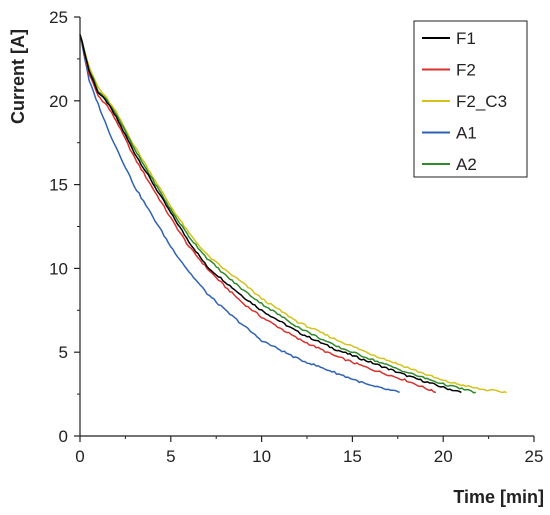  Describe the element at coordinates (18, 76) in the screenshot. I see `y-axis-title: Current [A]` at that location.